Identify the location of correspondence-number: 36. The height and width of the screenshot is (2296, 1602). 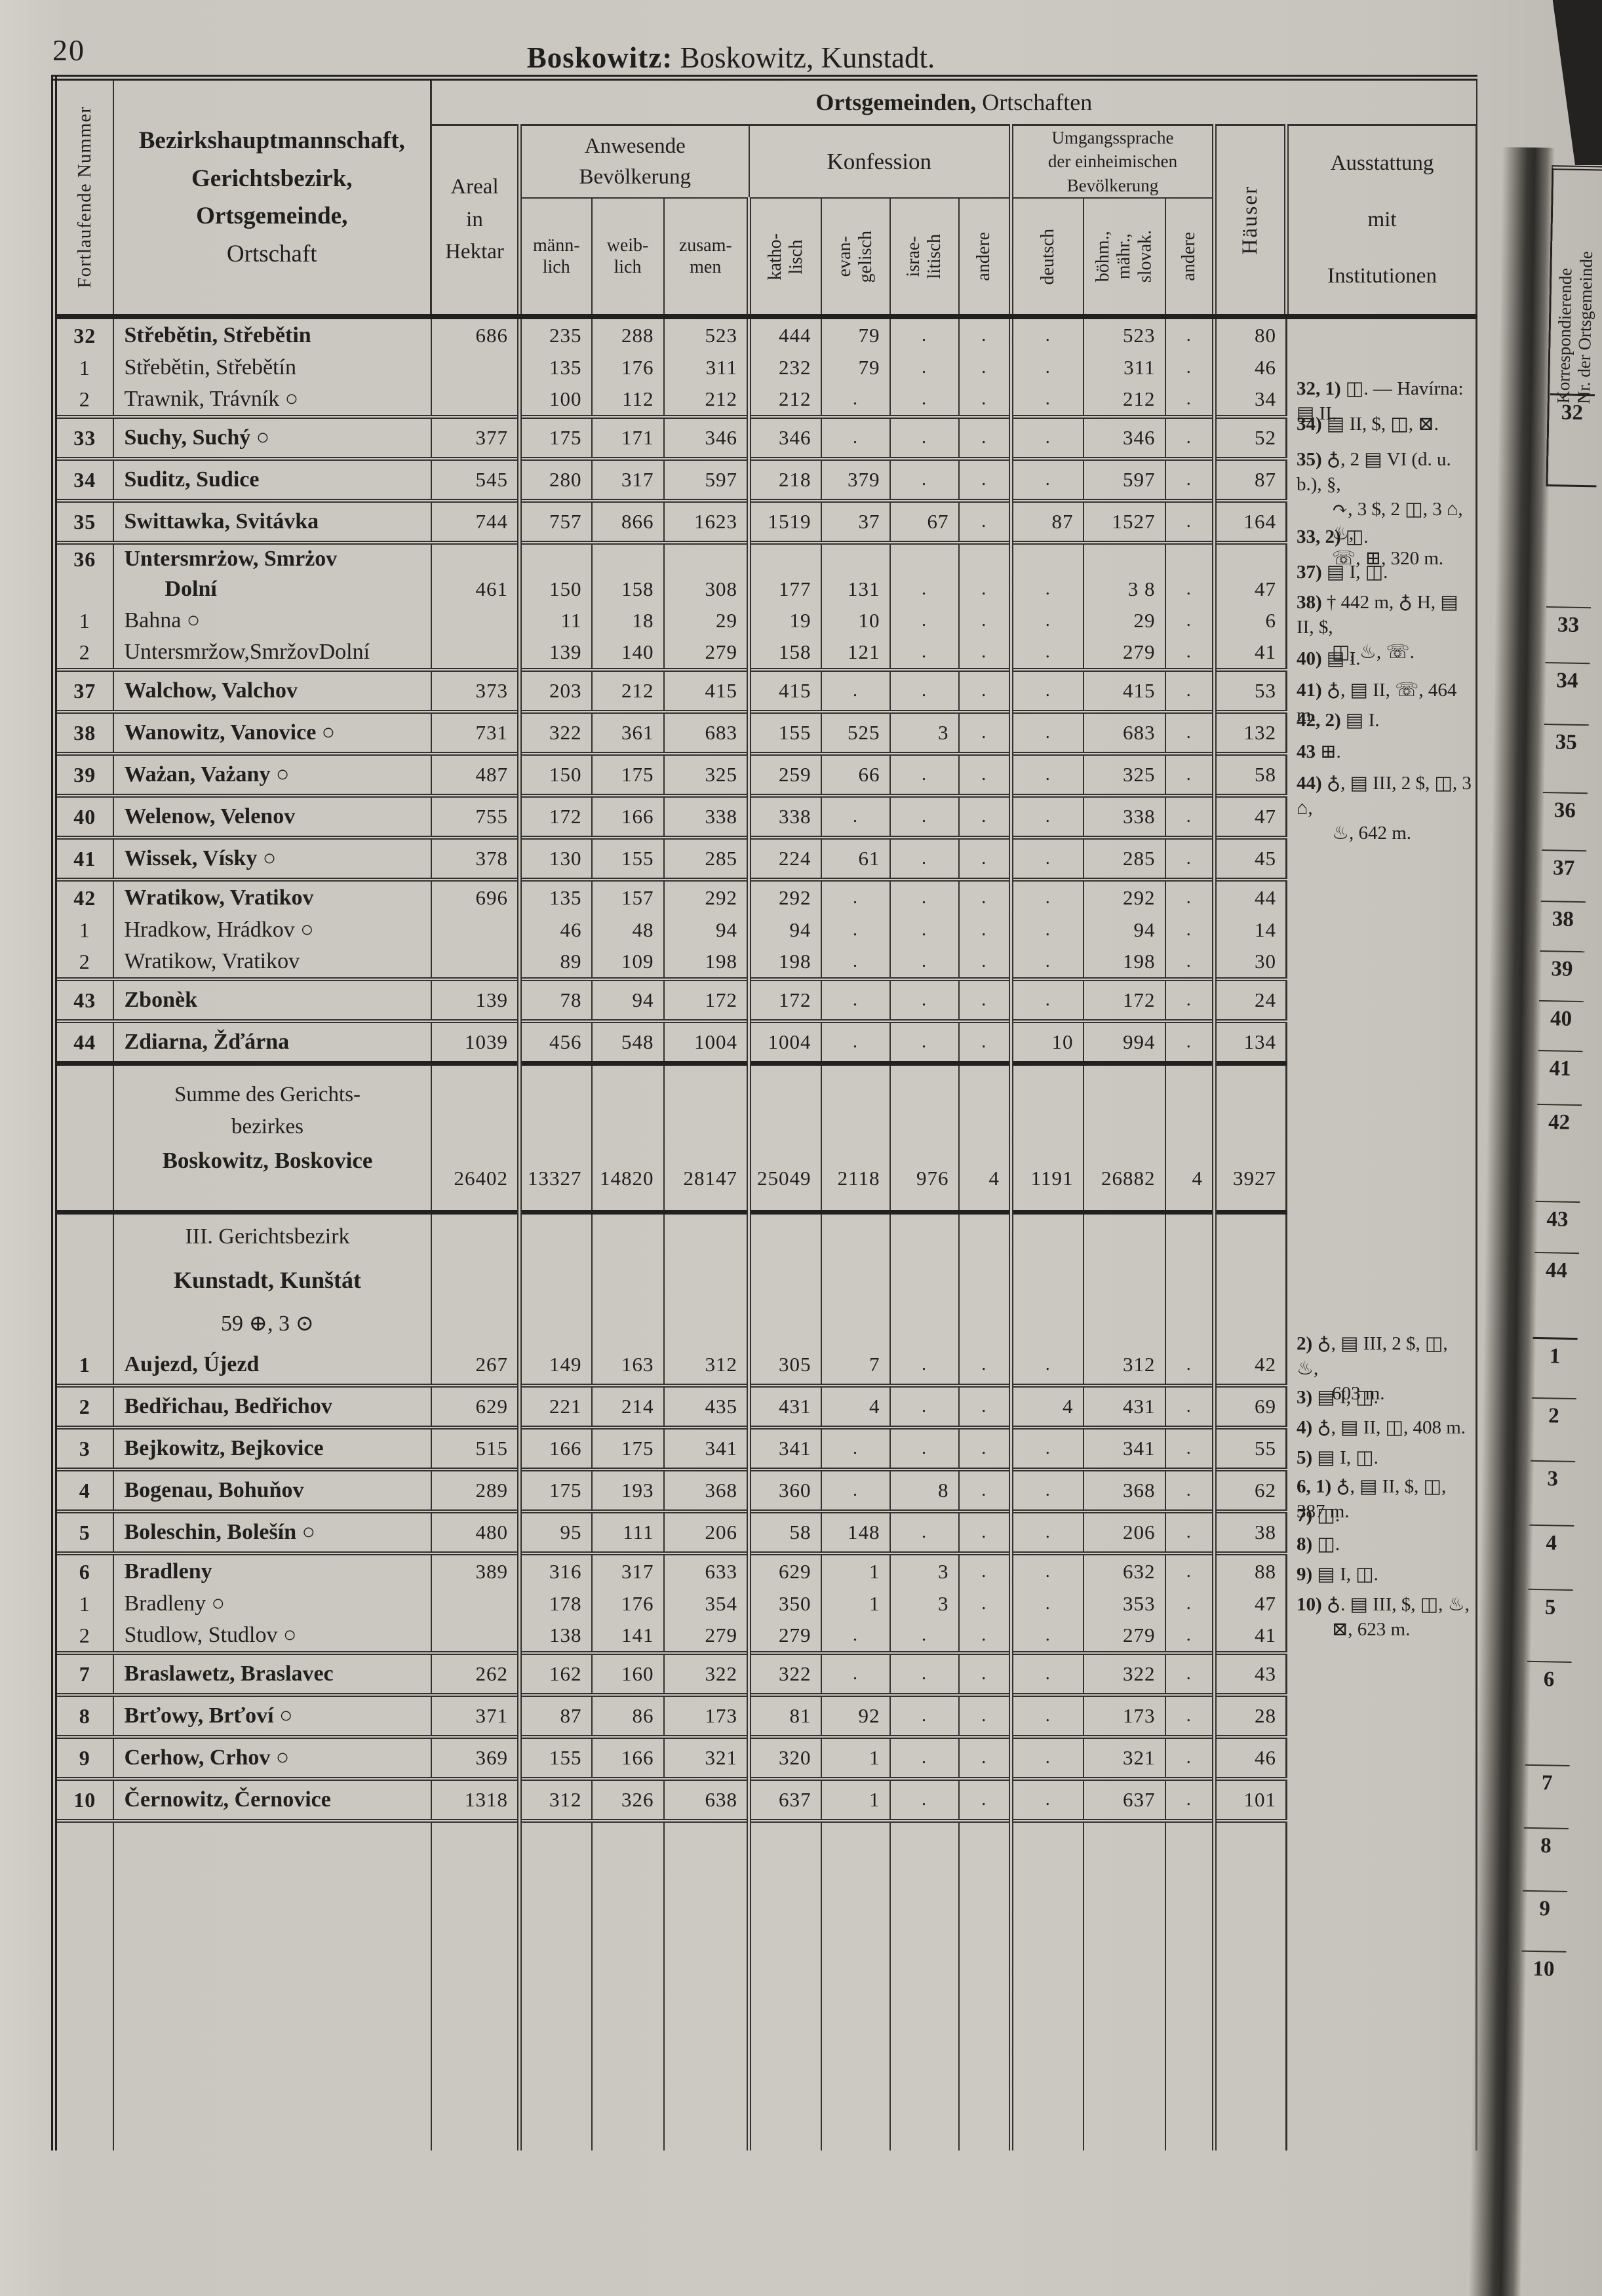
(1565, 807).